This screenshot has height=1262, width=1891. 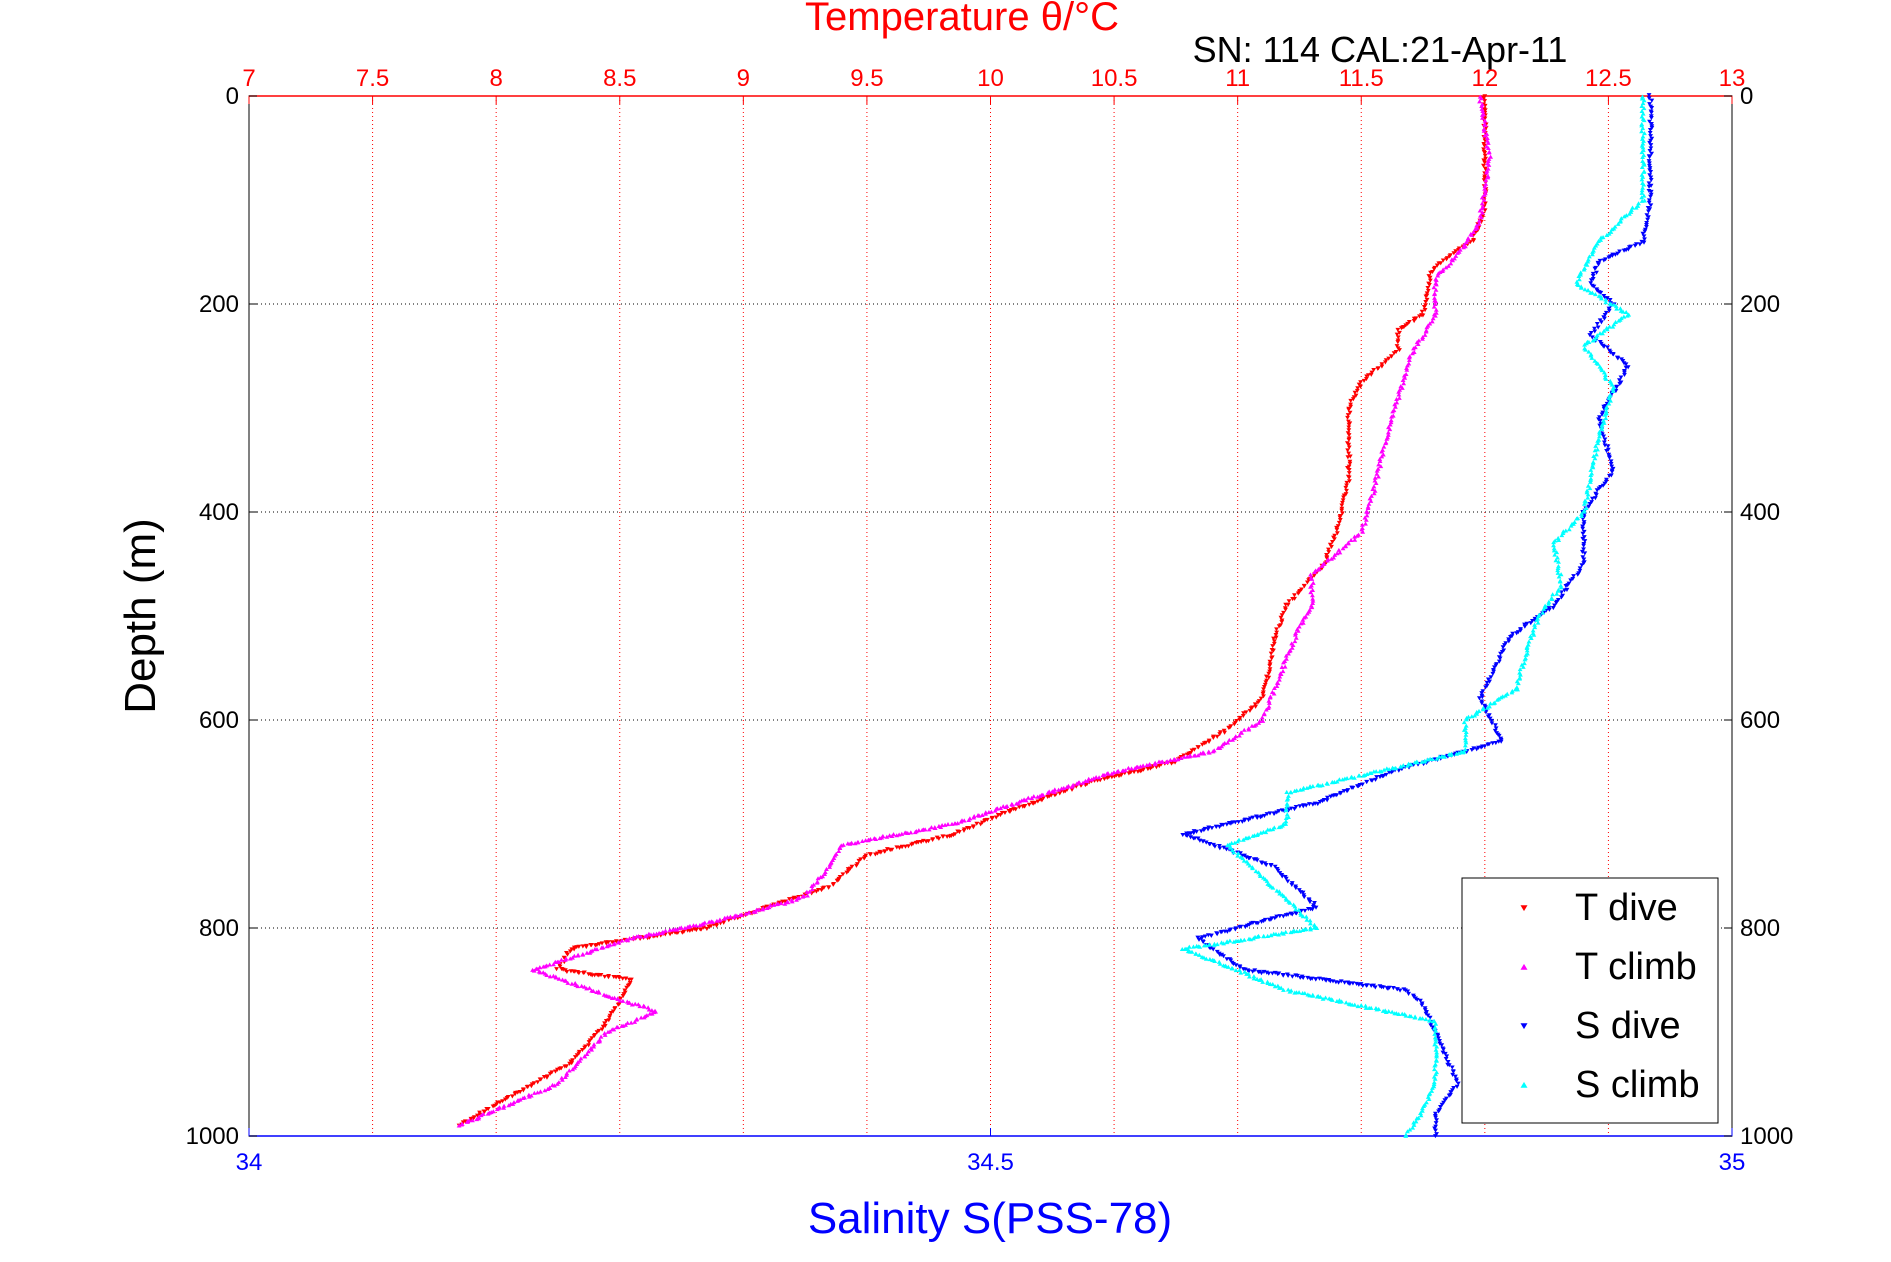 What do you see at coordinates (1361, 78) in the screenshot?
I see `top-tick-label: 11.5` at bounding box center [1361, 78].